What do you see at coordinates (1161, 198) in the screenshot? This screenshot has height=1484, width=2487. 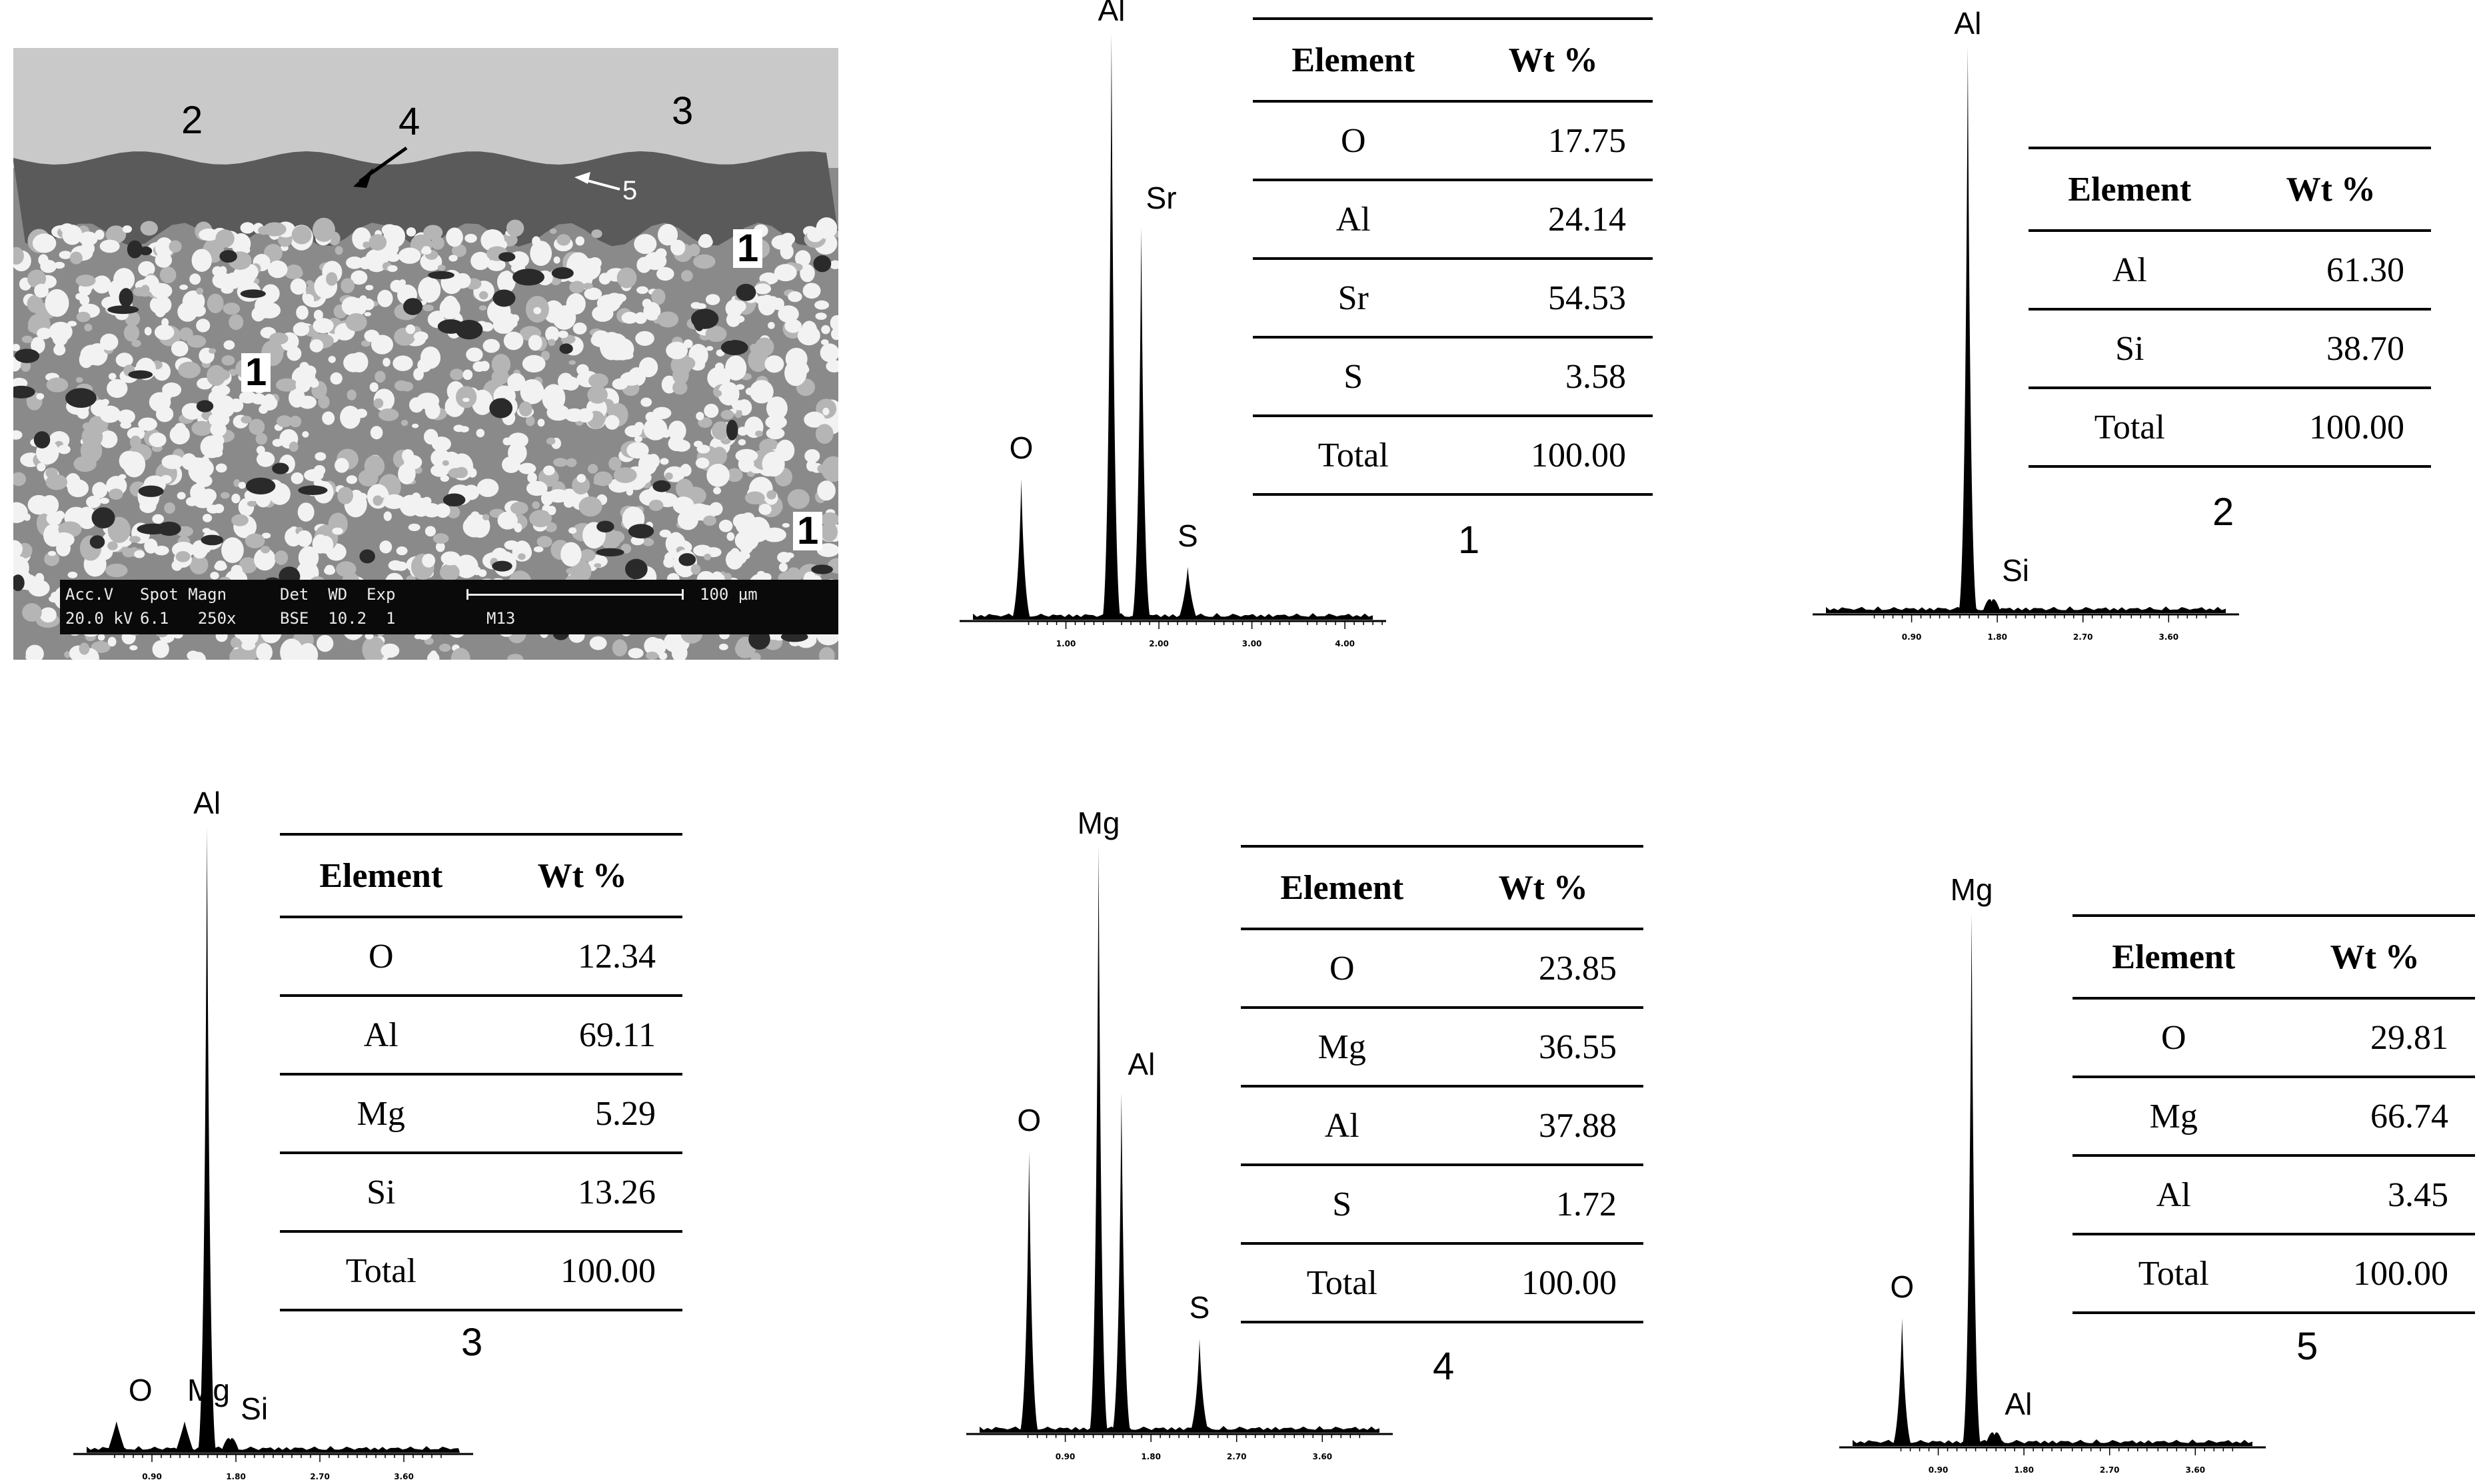 I see `peak-label: Sr` at bounding box center [1161, 198].